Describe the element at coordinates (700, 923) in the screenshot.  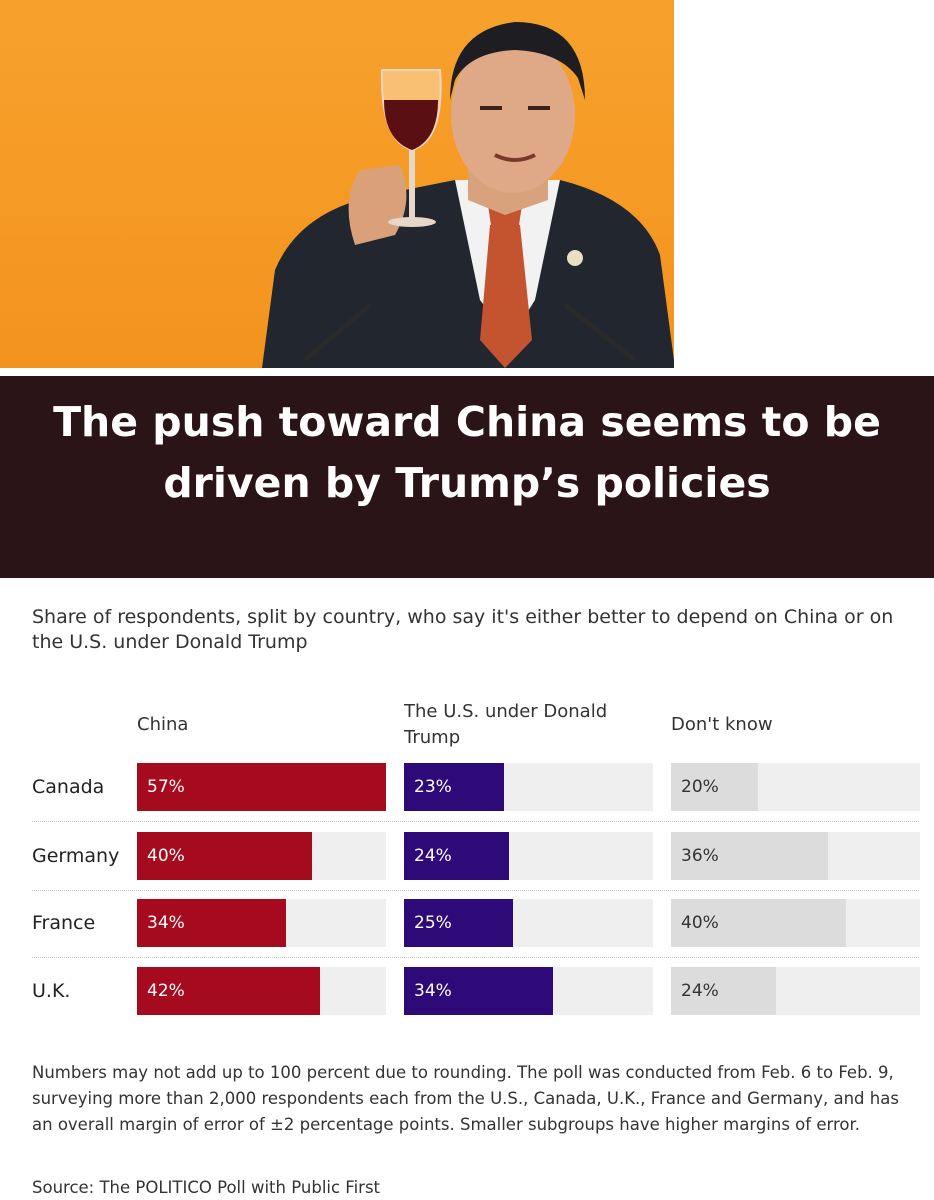
I see `value-label-dont-know-france: 40%` at that location.